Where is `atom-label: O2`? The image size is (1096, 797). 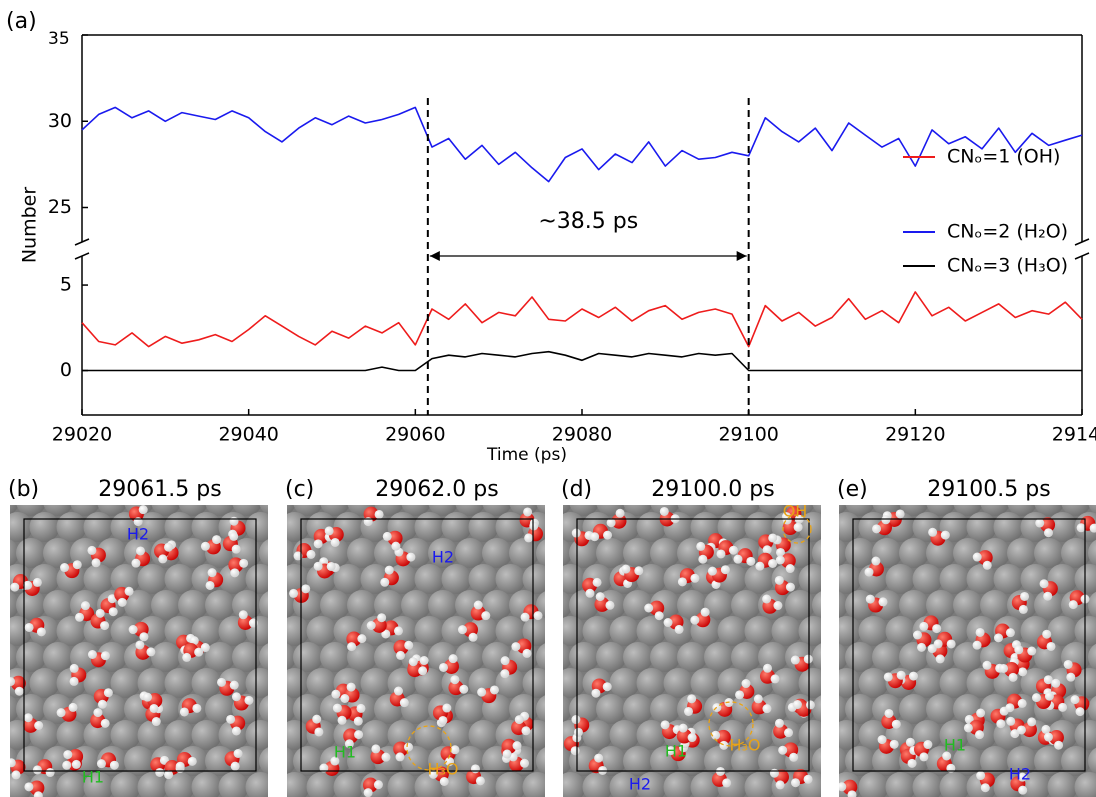 atom-label: O2 is located at coordinates (655, 451).